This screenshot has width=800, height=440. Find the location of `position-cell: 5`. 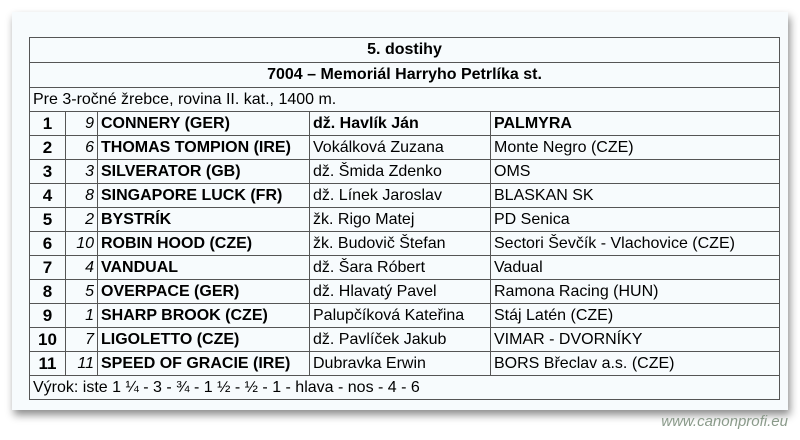

position-cell: 5 is located at coordinates (47, 219).